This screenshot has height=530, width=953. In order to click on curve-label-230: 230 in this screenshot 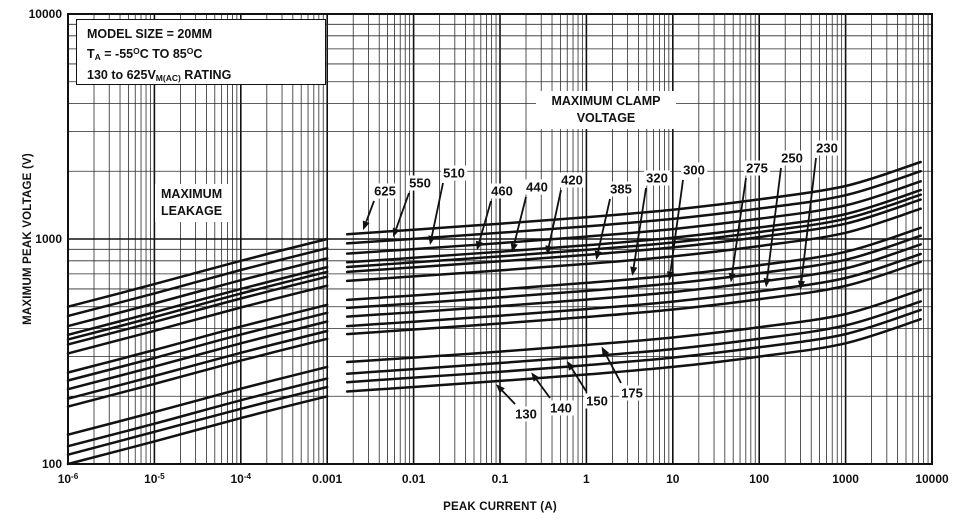, I will do `click(827, 148)`.